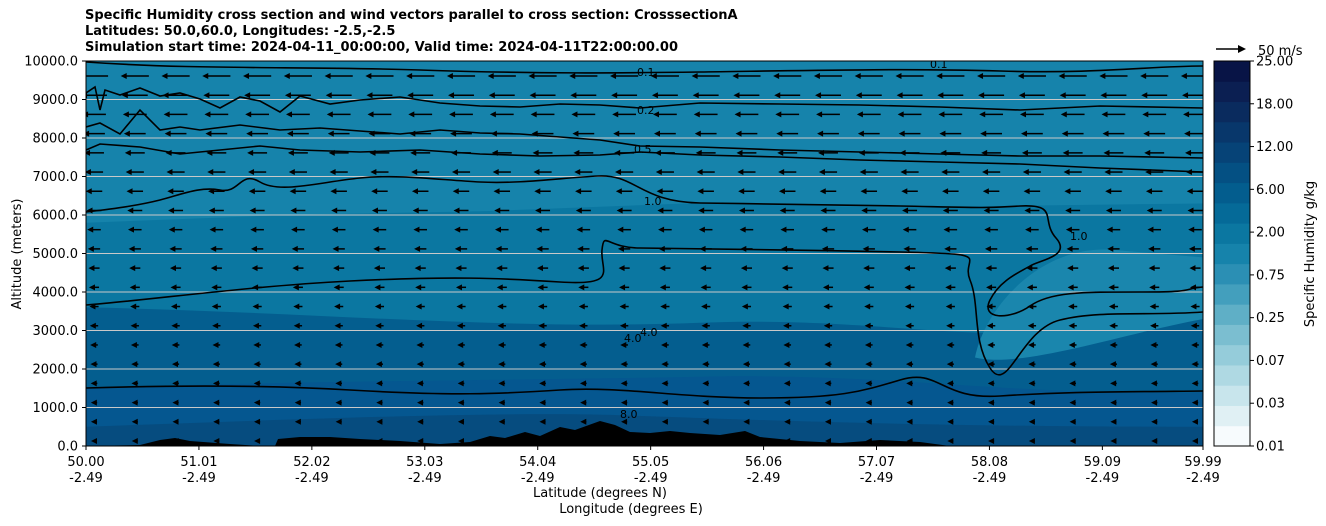  Describe the element at coordinates (646, 72) in the screenshot. I see `contour-label-0: 0.1` at that location.